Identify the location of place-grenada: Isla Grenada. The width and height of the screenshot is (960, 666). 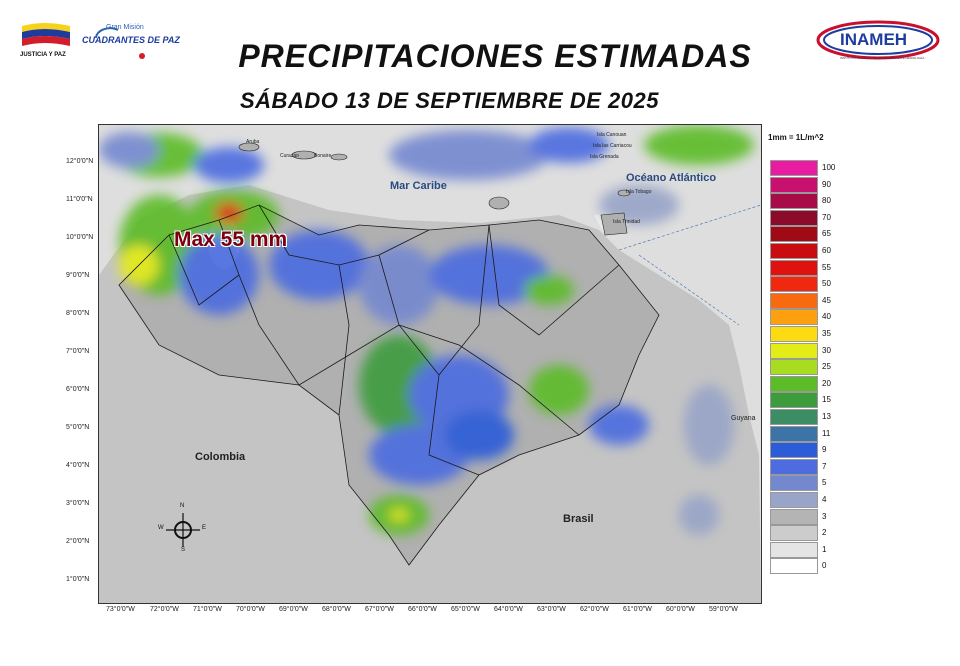
(604, 157).